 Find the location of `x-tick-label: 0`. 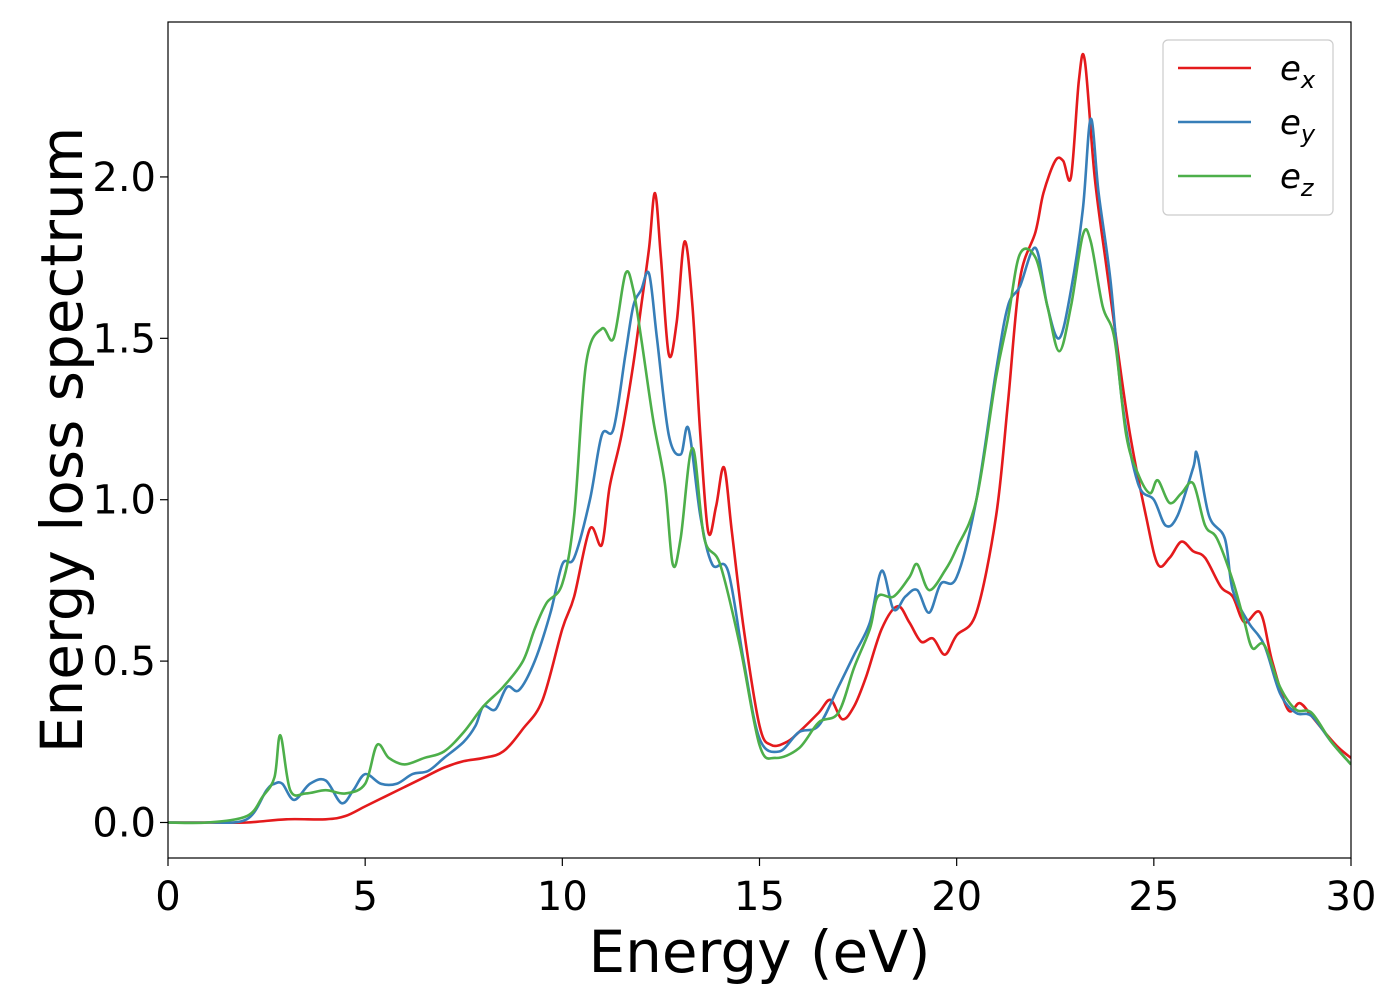

x-tick-label: 0 is located at coordinates (167, 897).